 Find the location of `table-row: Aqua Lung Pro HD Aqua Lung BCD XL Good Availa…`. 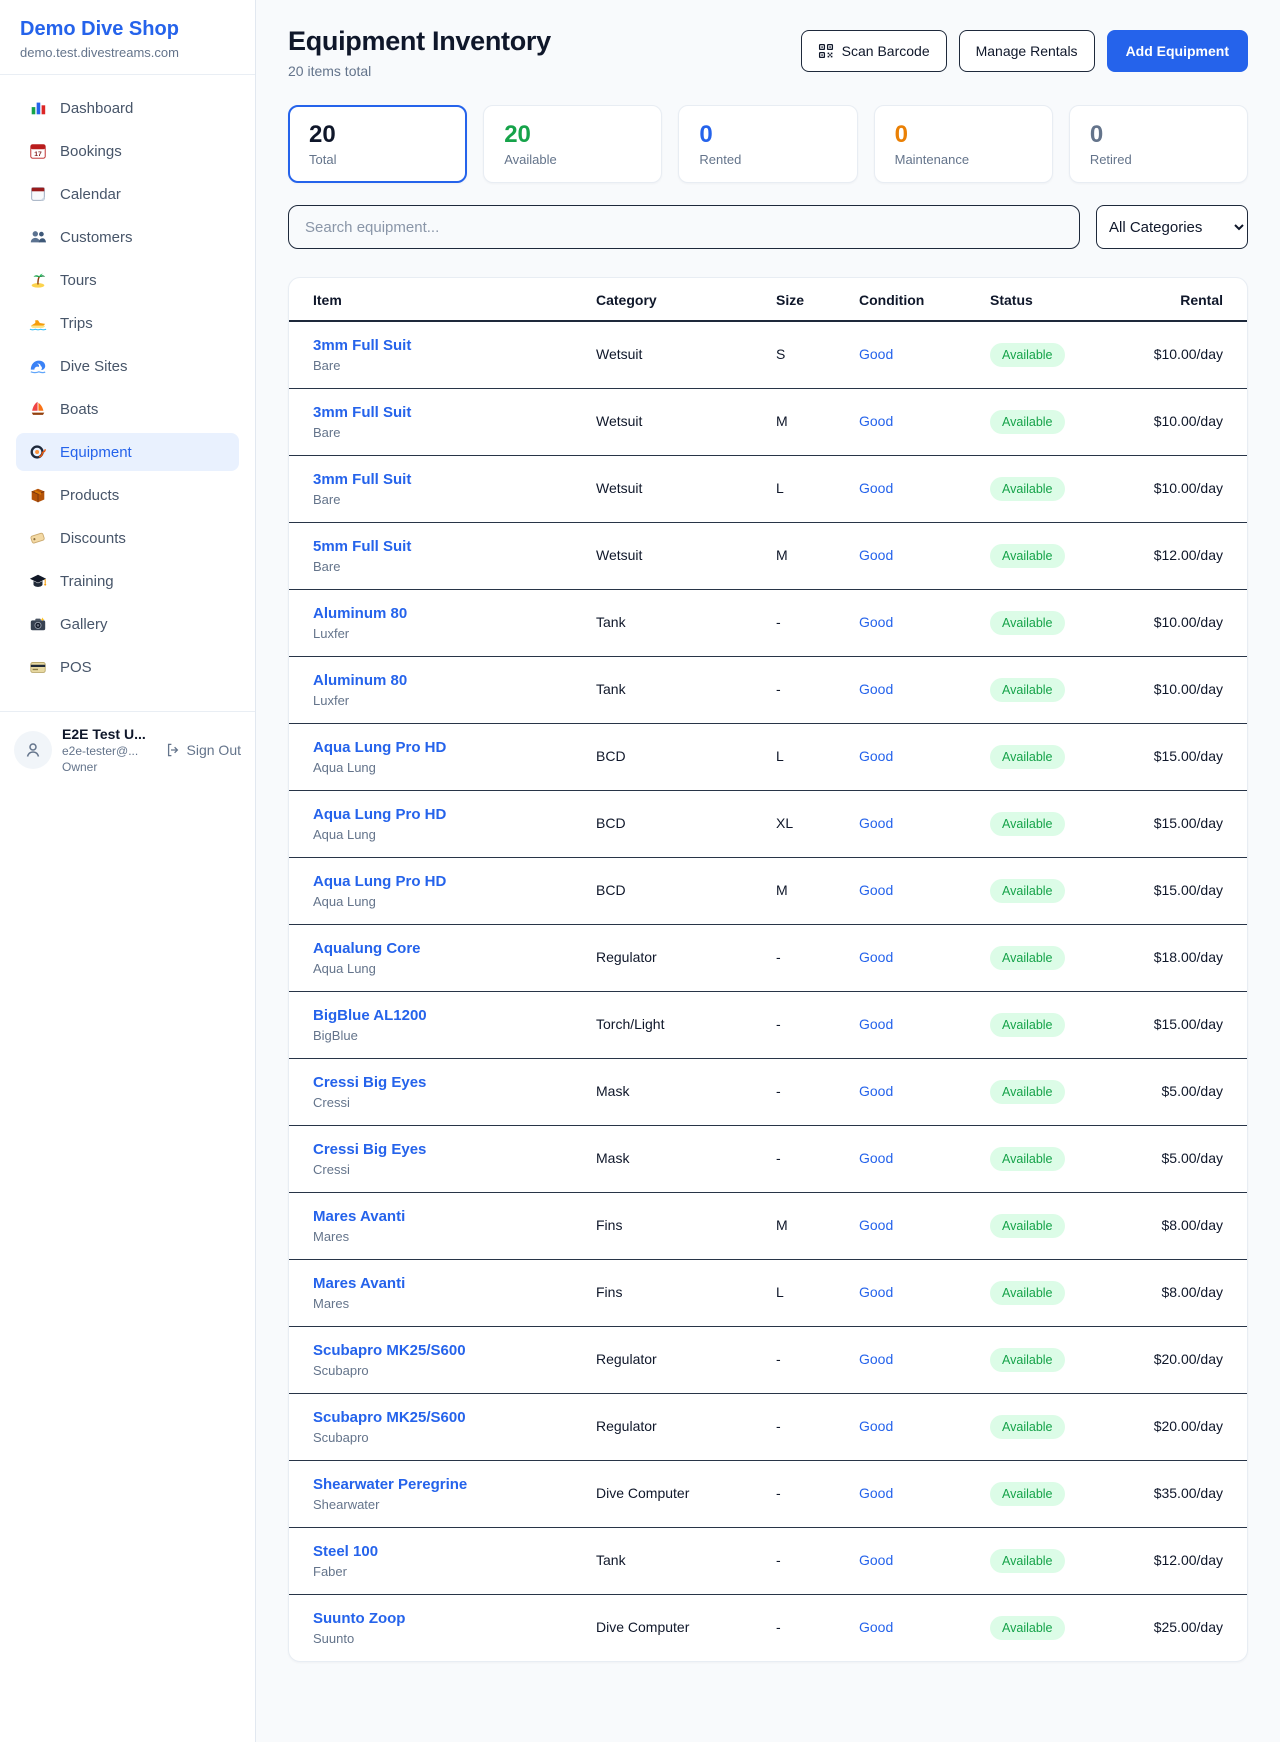

table-row: Aqua Lung Pro HD Aqua Lung BCD XL Good Availa… is located at coordinates (768, 824).